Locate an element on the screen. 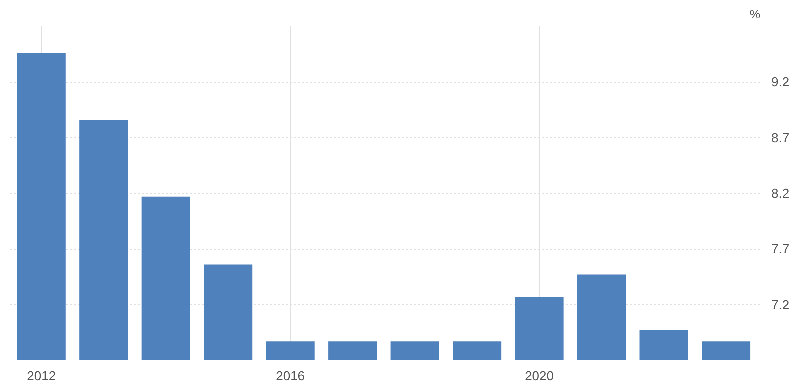  y-tick-label: 7.7 is located at coordinates (781, 249).